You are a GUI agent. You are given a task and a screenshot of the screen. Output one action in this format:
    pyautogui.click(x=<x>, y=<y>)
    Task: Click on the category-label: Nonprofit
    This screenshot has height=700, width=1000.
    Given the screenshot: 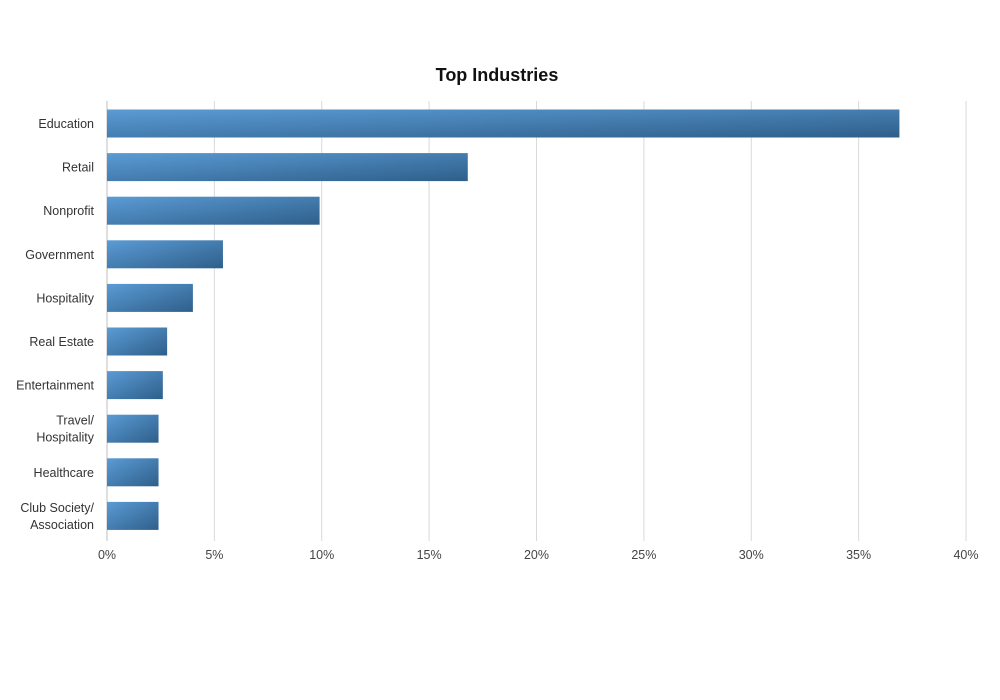 What is the action you would take?
    pyautogui.click(x=68, y=211)
    